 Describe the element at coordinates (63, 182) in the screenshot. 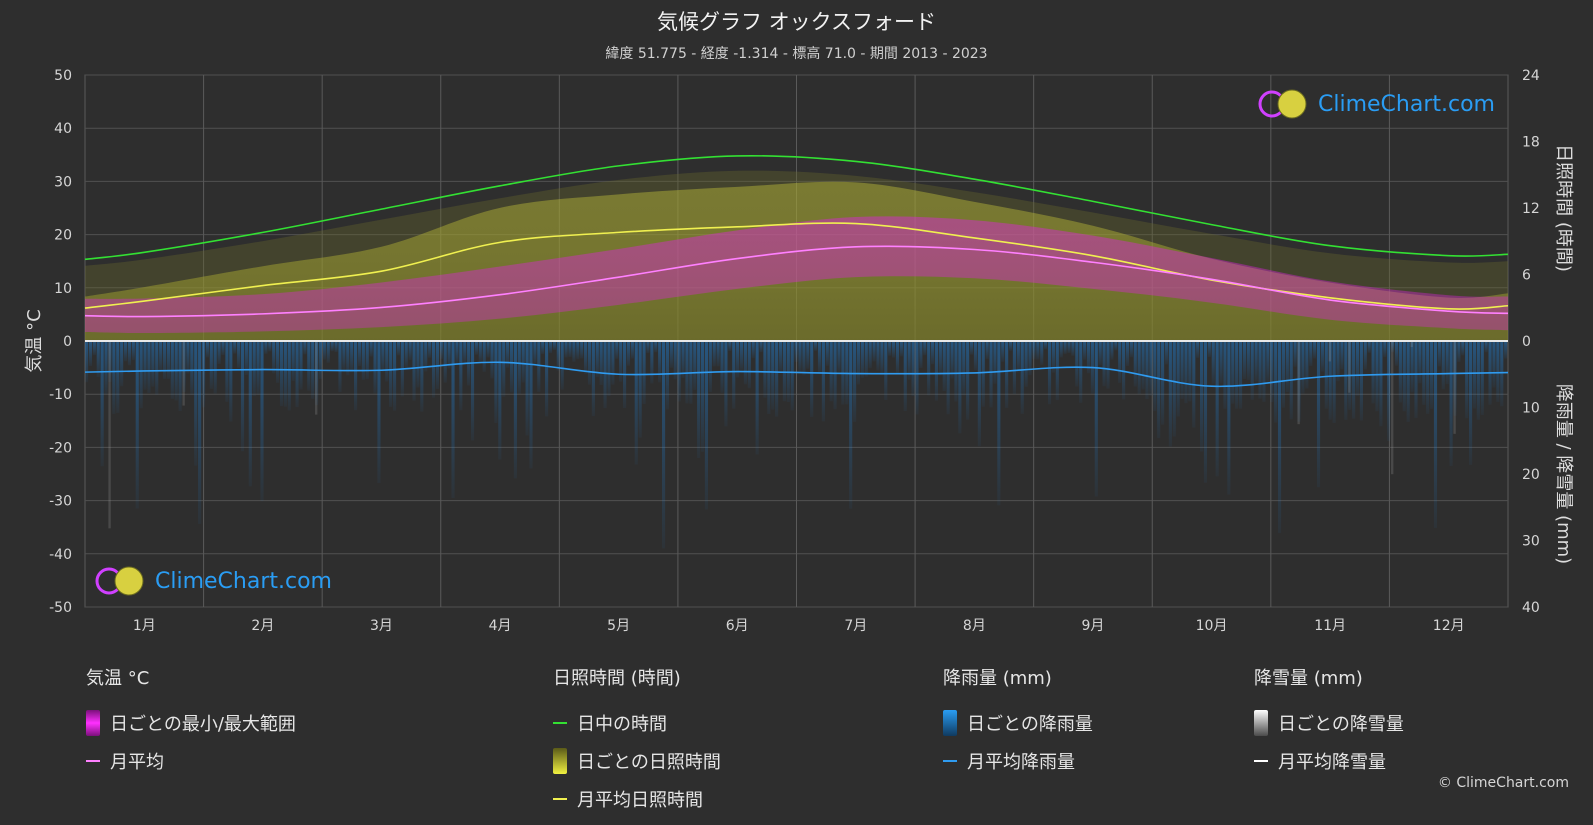

I see `y-left-tick-label: 30` at that location.